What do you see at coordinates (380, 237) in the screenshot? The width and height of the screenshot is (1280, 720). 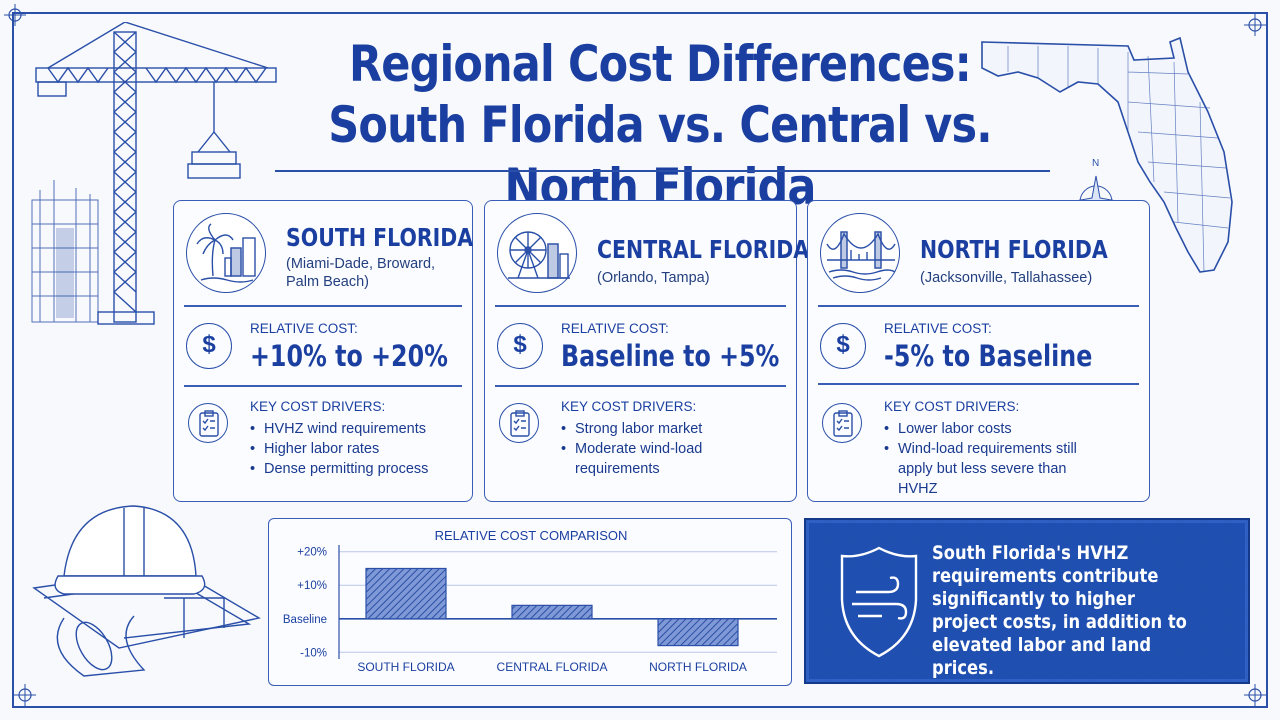 I see `region-name: SOUTH FLORIDA` at bounding box center [380, 237].